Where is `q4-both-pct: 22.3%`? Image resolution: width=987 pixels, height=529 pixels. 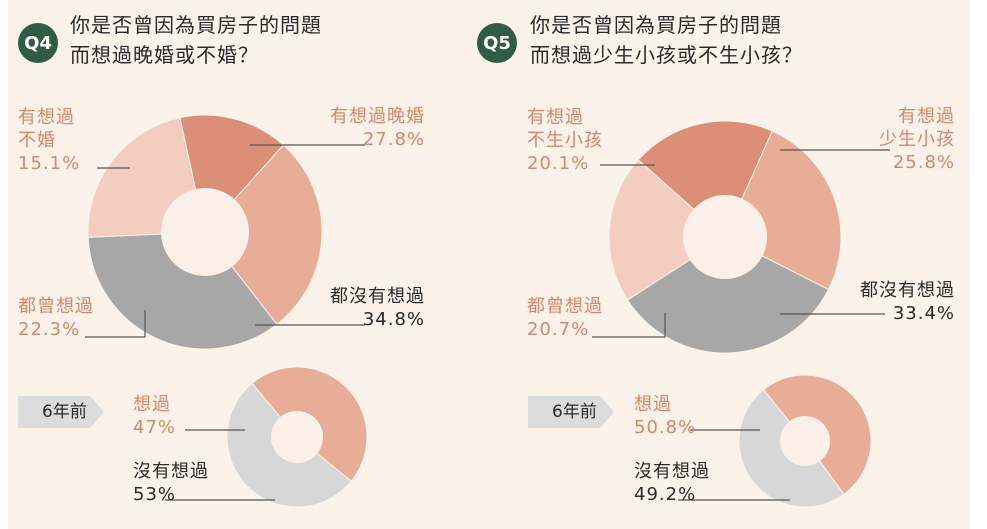 q4-both-pct: 22.3% is located at coordinates (49, 329).